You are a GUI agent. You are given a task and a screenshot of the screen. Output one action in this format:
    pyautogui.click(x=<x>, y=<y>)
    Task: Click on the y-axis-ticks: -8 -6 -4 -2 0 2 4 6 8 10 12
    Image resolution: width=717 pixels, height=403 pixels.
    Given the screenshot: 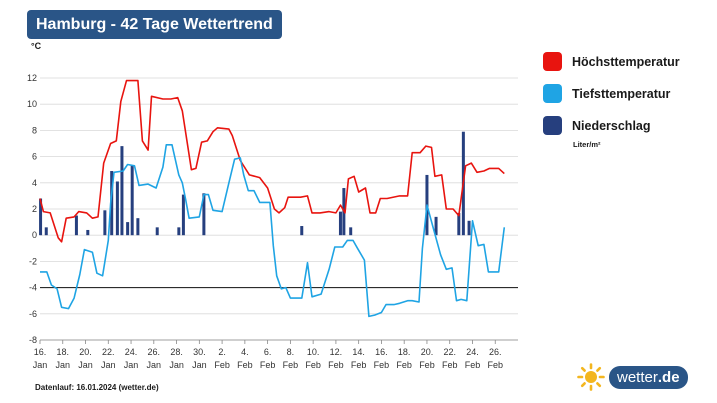 What is the action you would take?
    pyautogui.click(x=32, y=209)
    